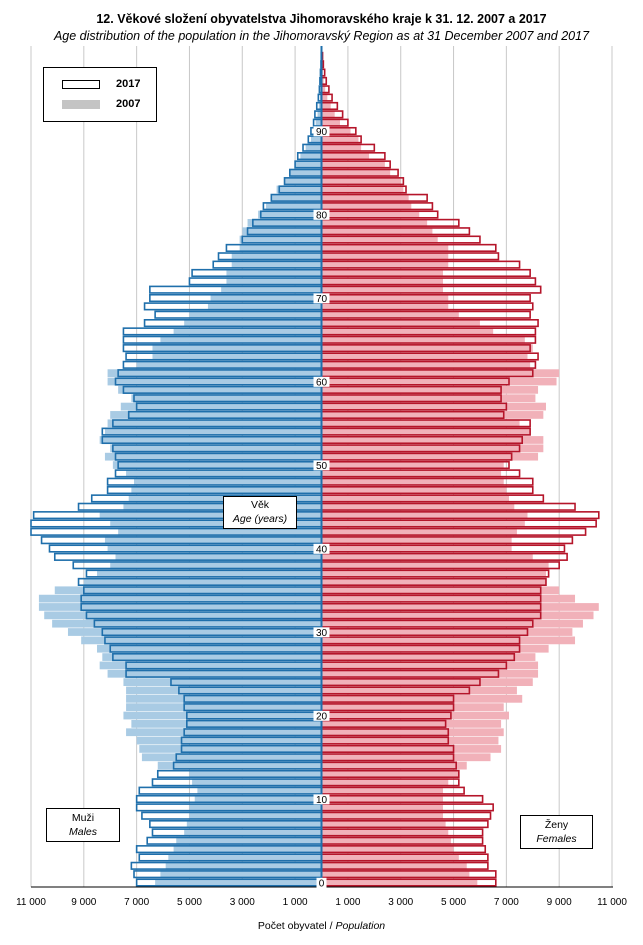 This screenshot has height=945, width=643. I want to click on legend-swatch-2017, so click(81, 84).